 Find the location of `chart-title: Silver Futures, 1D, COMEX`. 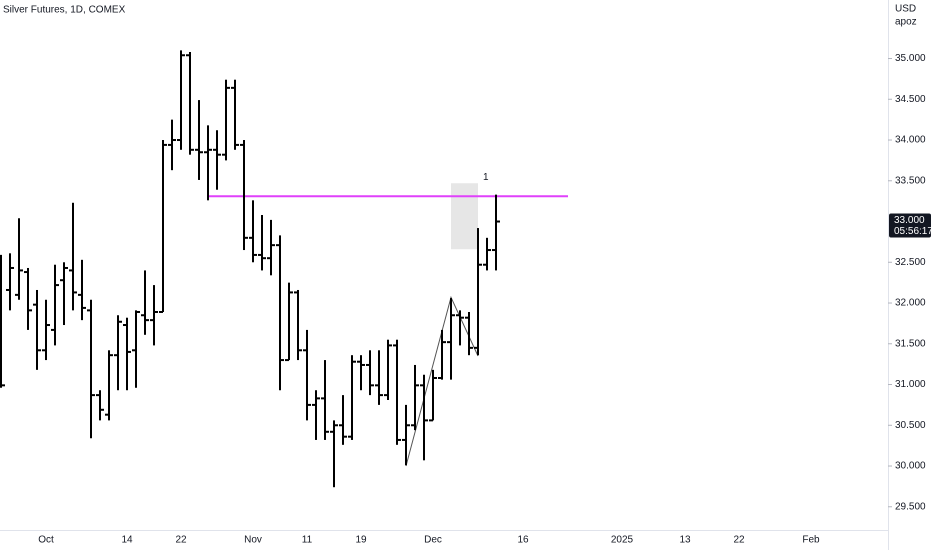

chart-title: Silver Futures, 1D, COMEX is located at coordinates (64, 10).